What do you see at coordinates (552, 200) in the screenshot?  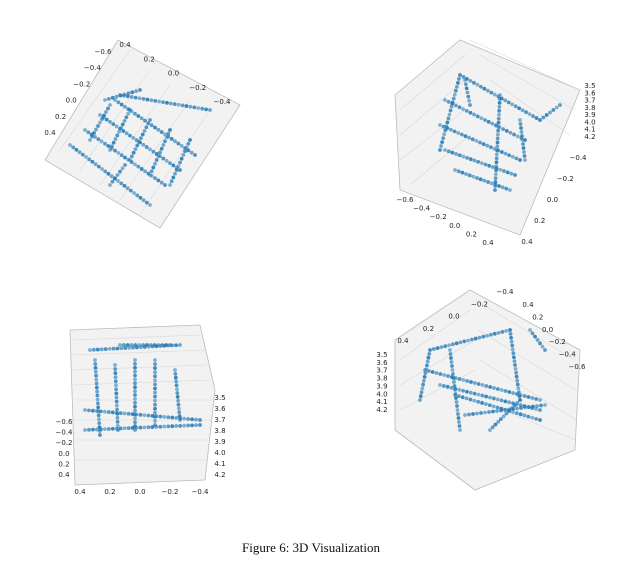 I see `tick-label: 0.0` at bounding box center [552, 200].